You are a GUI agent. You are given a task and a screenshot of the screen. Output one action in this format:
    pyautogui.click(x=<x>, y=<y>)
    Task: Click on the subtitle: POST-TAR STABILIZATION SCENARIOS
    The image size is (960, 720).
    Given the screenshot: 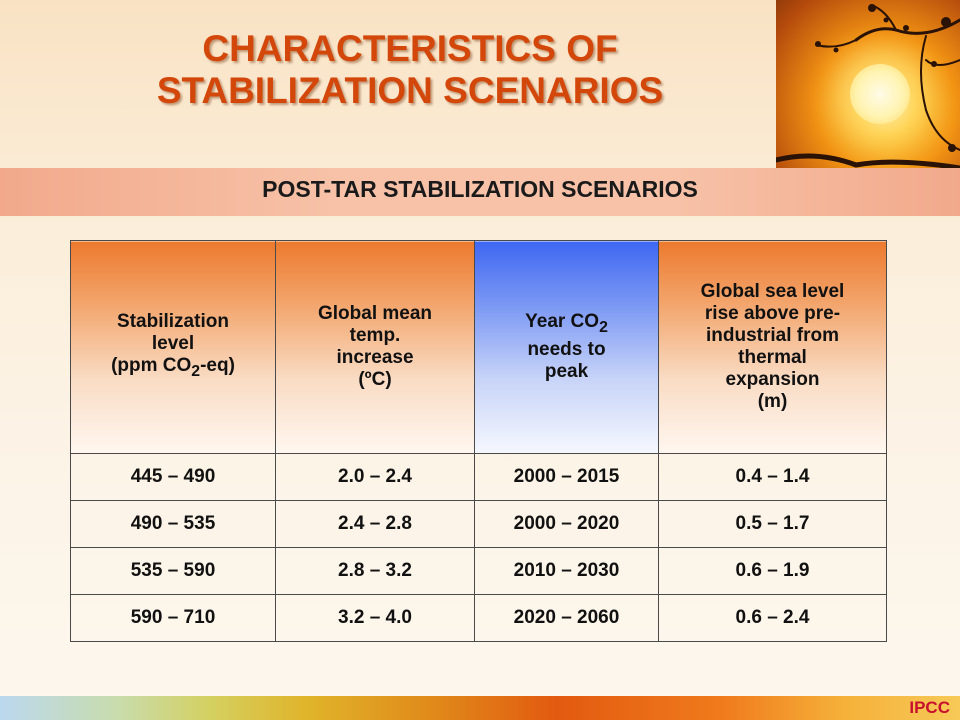 What is the action you would take?
    pyautogui.click(x=480, y=189)
    